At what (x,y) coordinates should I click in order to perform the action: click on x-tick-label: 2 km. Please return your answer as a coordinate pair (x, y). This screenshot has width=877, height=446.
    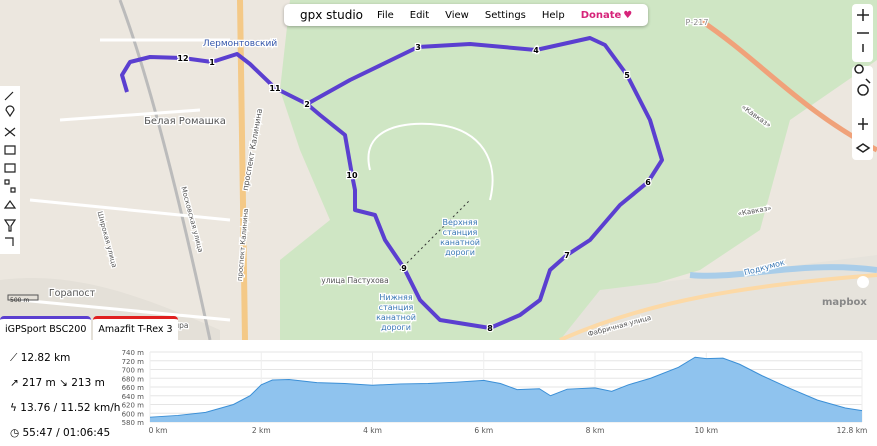
    Looking at the image, I should click on (261, 430).